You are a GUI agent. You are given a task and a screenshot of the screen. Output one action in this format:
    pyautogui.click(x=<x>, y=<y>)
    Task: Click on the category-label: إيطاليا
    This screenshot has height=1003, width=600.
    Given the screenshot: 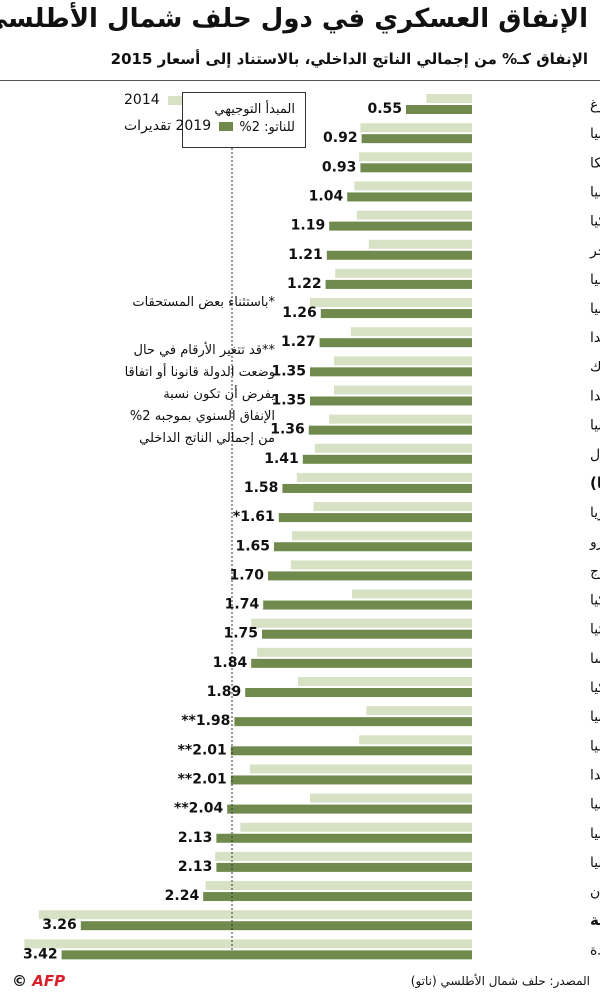 What is the action you would take?
    pyautogui.click(x=595, y=280)
    